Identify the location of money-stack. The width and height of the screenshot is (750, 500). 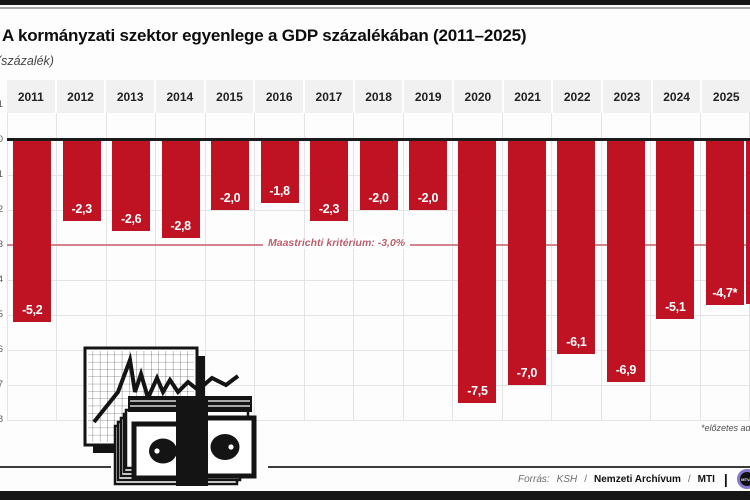
(185, 441).